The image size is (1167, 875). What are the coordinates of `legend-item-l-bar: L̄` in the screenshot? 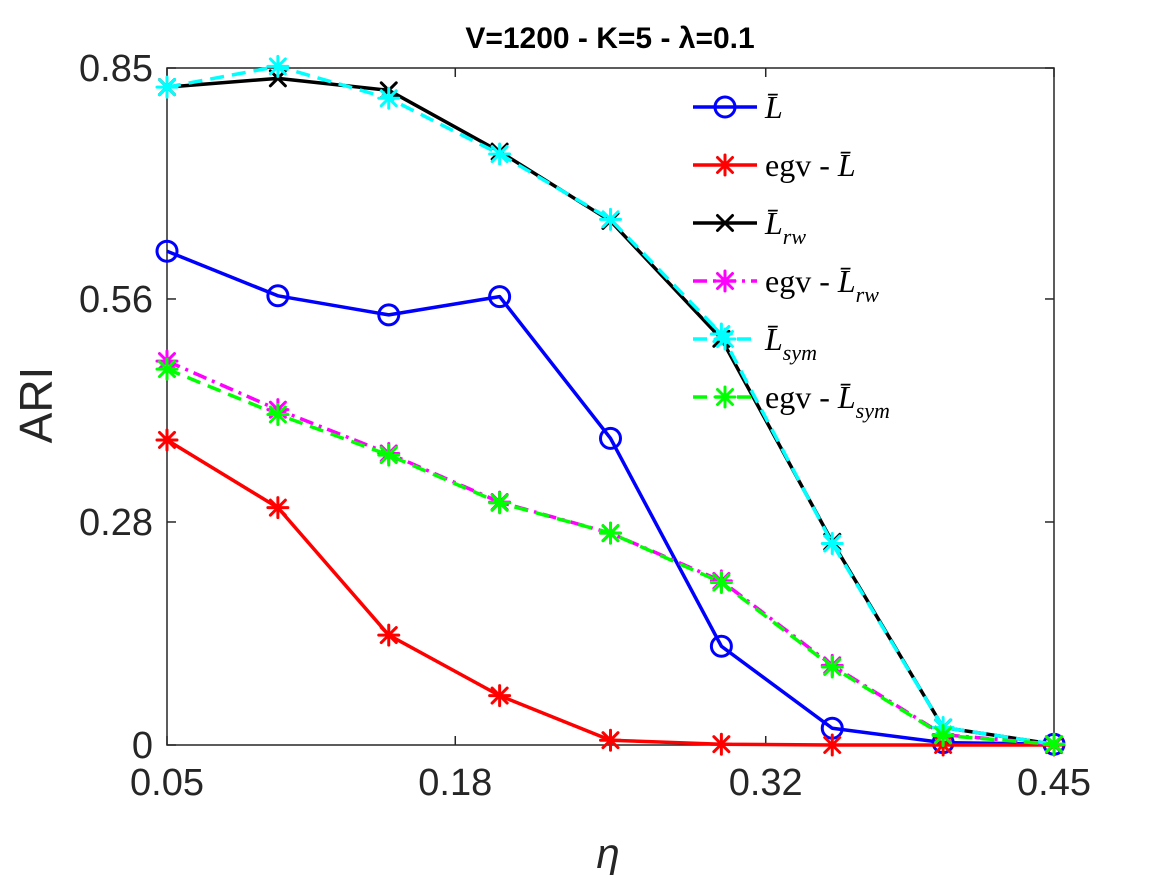 It's located at (738, 107).